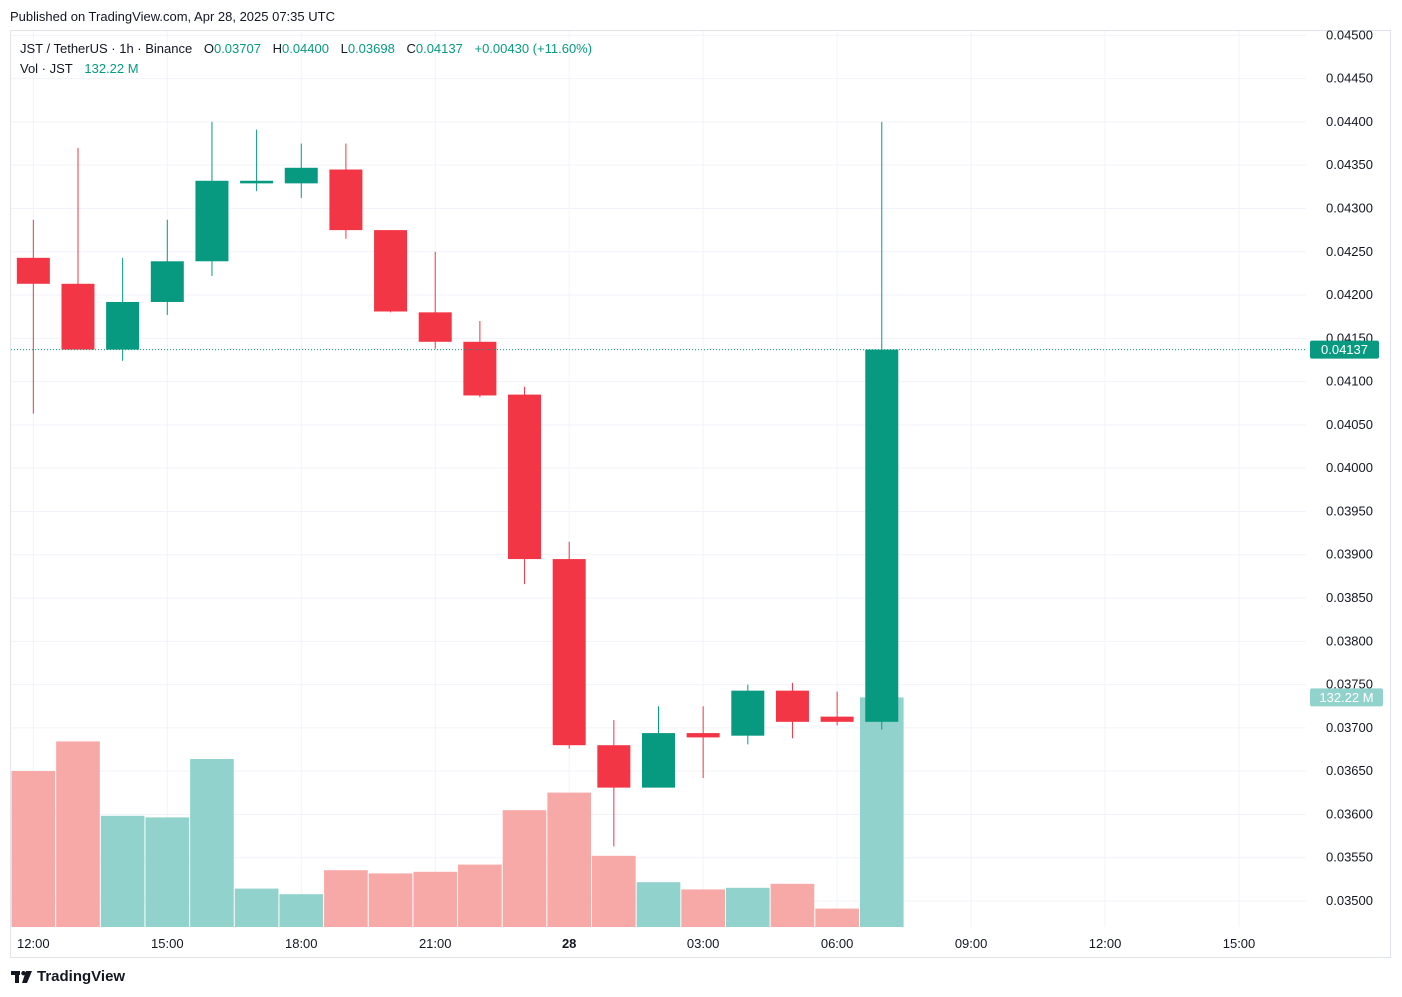 This screenshot has height=997, width=1402. Describe the element at coordinates (371, 48) in the screenshot. I see `legend-low-value: 0.03698` at that location.